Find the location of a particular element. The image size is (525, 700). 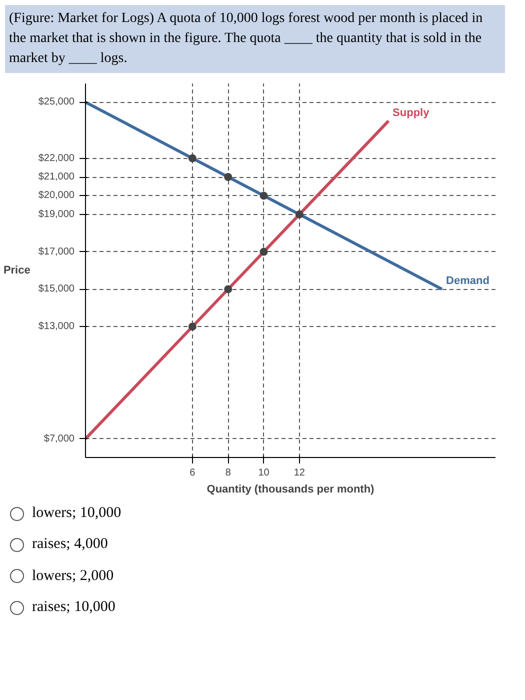

x-tick-label: 8 is located at coordinates (228, 473).